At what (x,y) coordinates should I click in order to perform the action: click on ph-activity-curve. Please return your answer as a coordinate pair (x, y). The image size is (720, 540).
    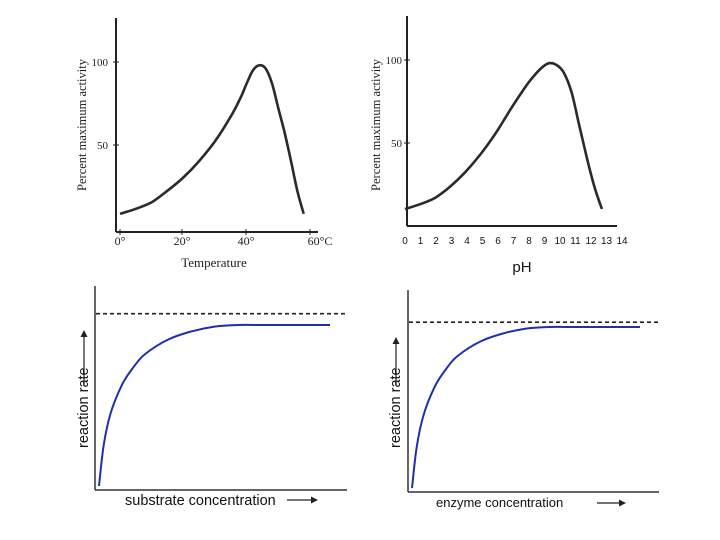
    Looking at the image, I should click on (504, 136).